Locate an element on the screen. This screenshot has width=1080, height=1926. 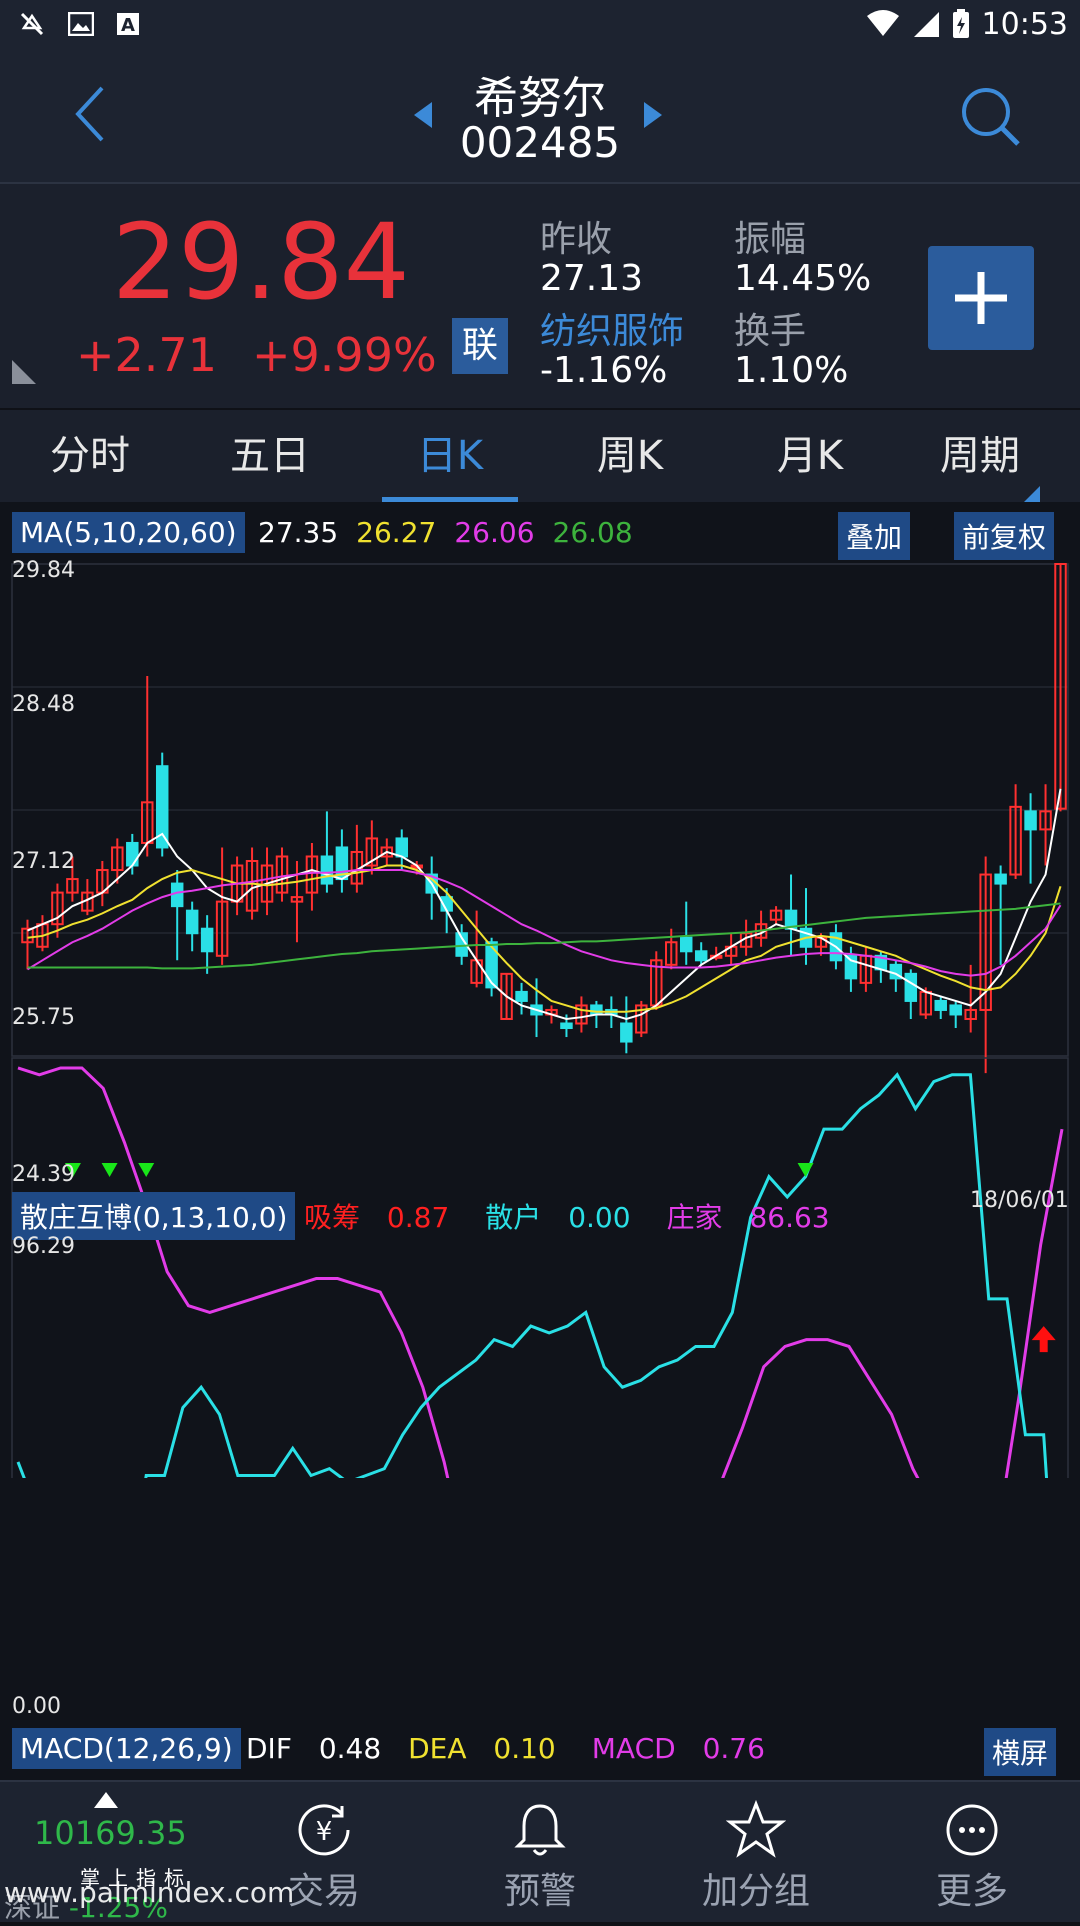
ma5-line is located at coordinates (544, 904).